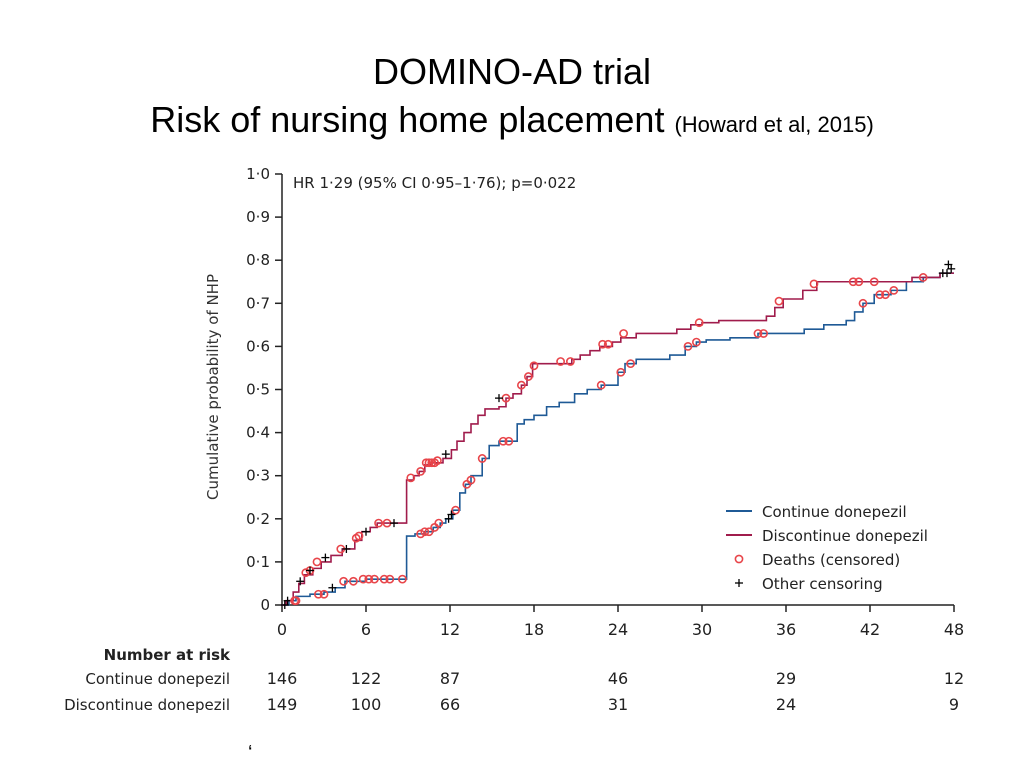 Image resolution: width=1024 pixels, height=768 pixels. I want to click on legend-label-discontinue: Discontinue donepezil, so click(845, 536).